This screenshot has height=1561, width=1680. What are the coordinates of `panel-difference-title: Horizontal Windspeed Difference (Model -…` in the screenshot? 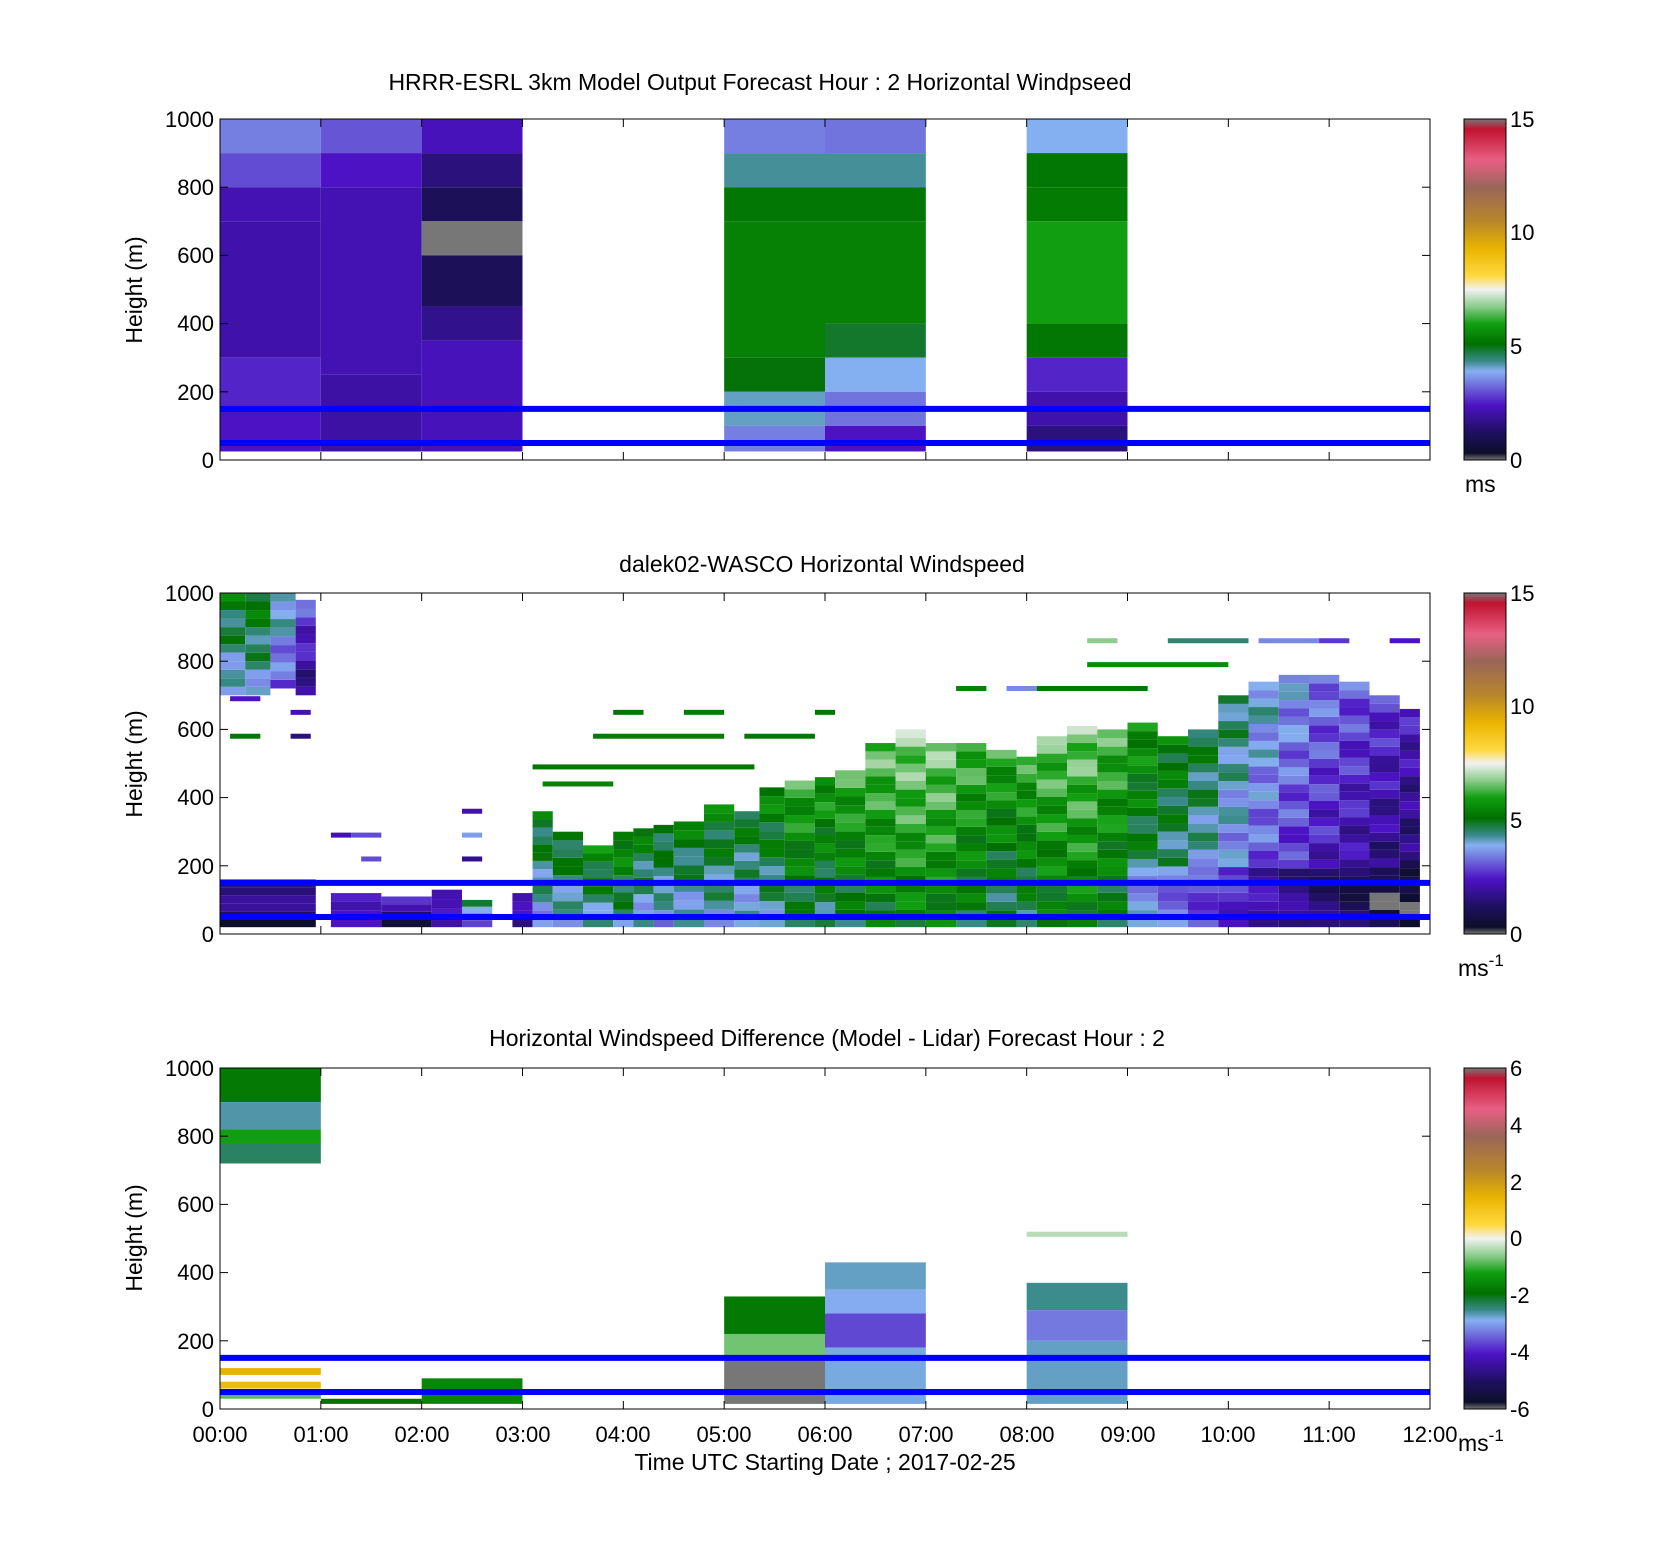 It's located at (827, 1038).